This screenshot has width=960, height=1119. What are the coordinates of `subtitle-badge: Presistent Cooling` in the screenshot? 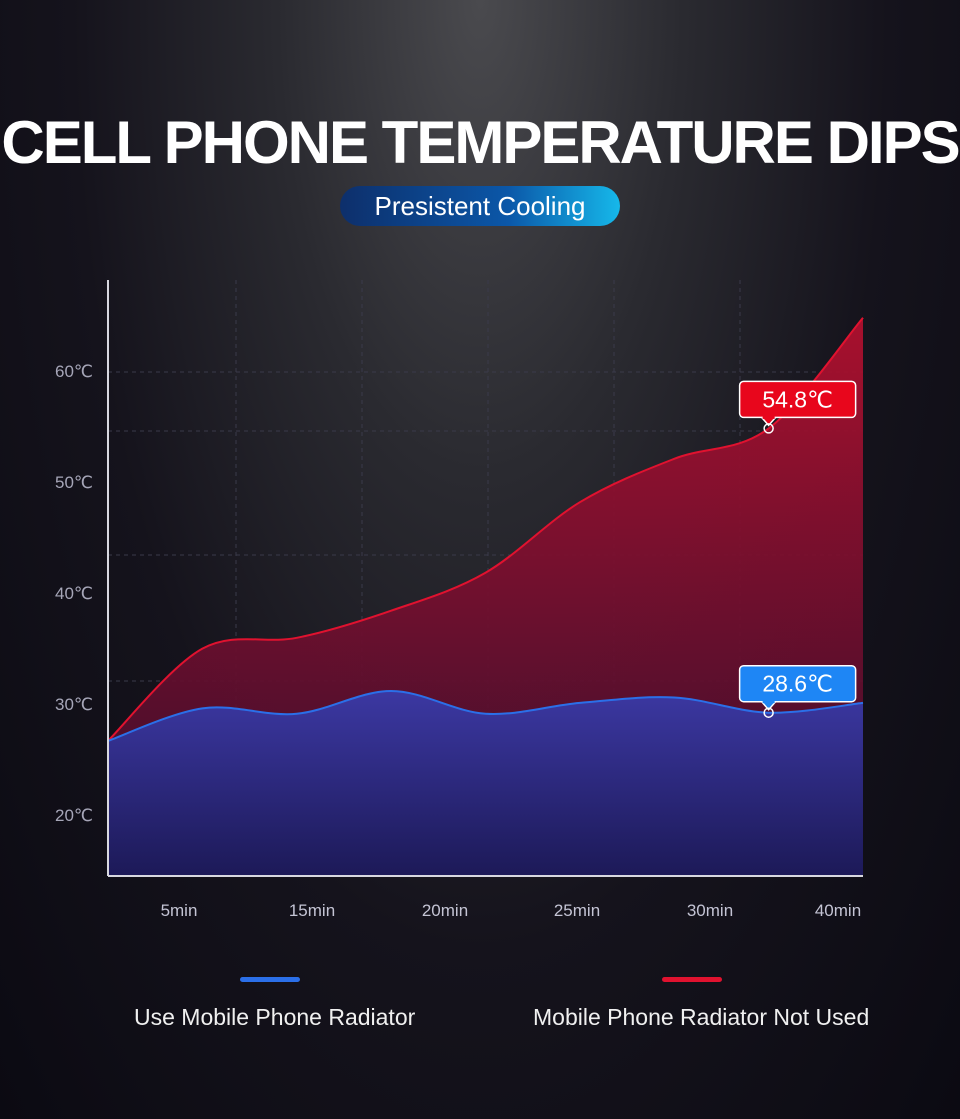 It's located at (480, 206).